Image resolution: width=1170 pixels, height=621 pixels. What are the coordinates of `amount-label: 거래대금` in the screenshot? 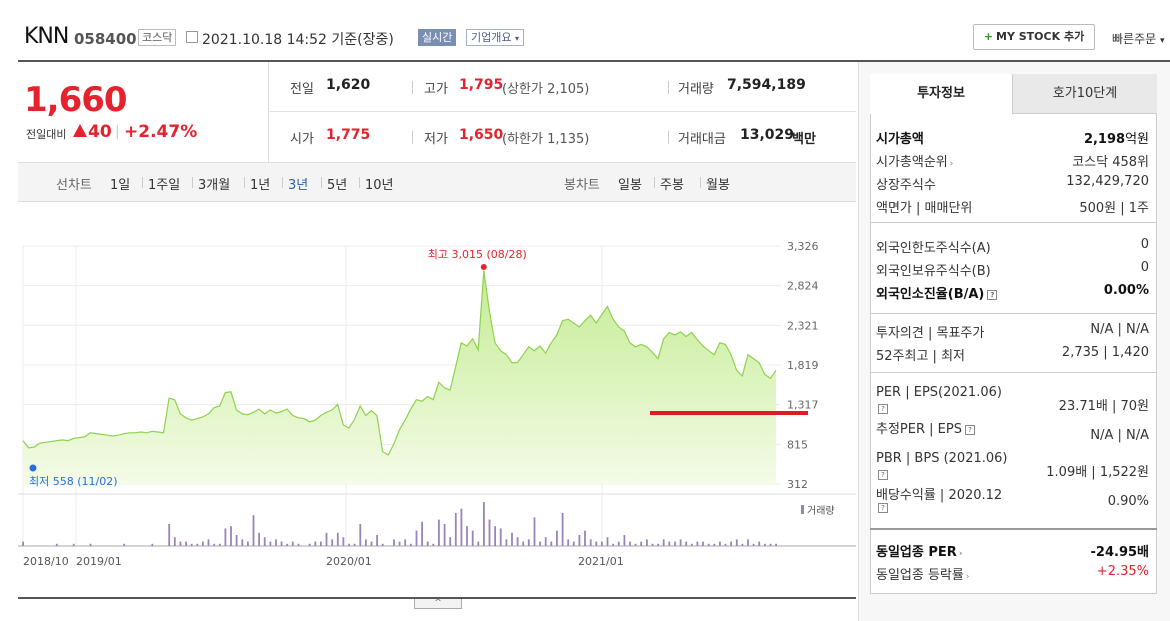 It's located at (702, 139).